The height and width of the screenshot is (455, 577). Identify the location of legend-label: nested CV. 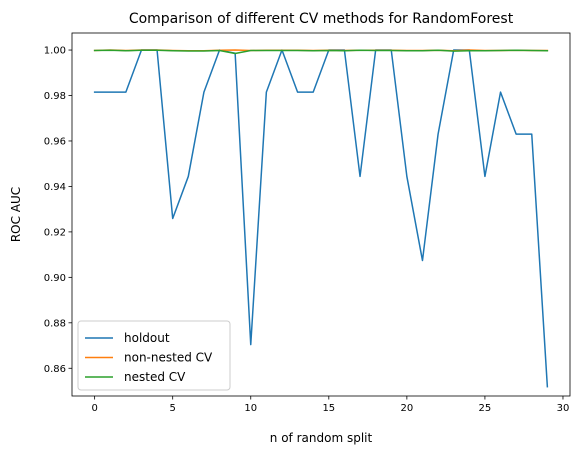
(155, 377).